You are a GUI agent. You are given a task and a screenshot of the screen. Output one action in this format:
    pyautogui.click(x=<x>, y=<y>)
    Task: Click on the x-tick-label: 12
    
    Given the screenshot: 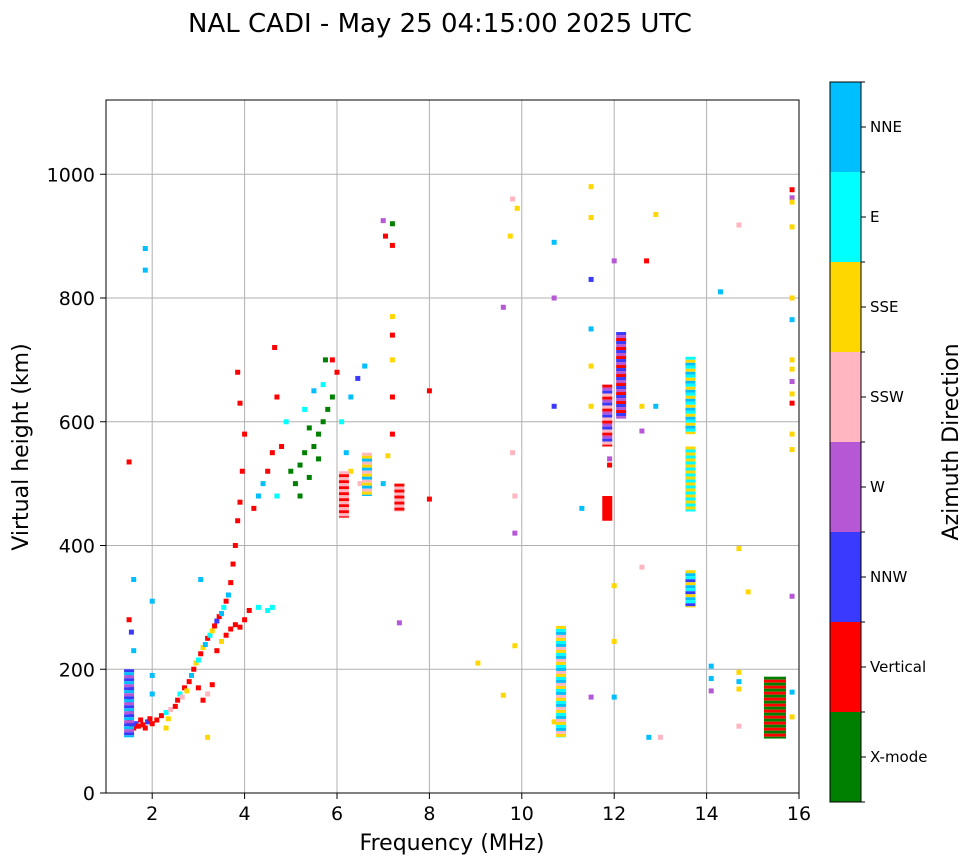 What is the action you would take?
    pyautogui.click(x=614, y=814)
    